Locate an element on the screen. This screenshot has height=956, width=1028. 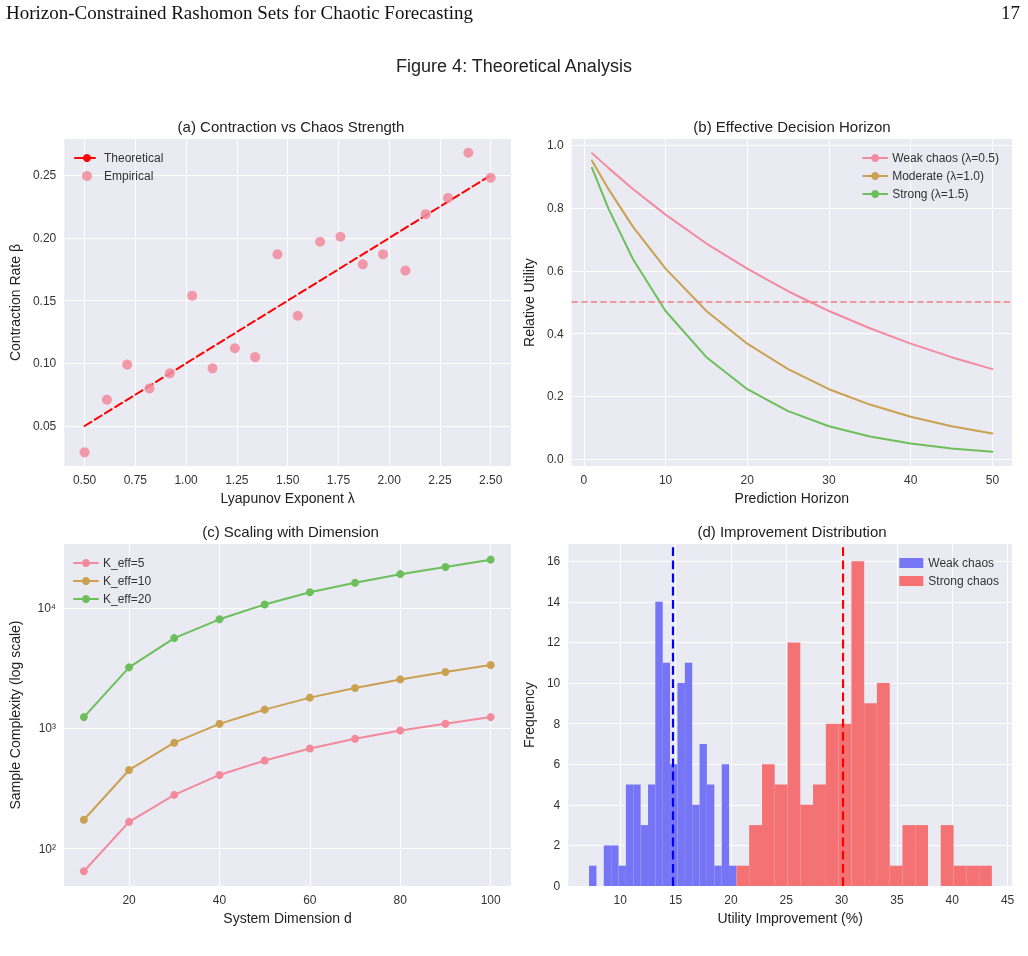
legend-label: Theoretical is located at coordinates (134, 158).